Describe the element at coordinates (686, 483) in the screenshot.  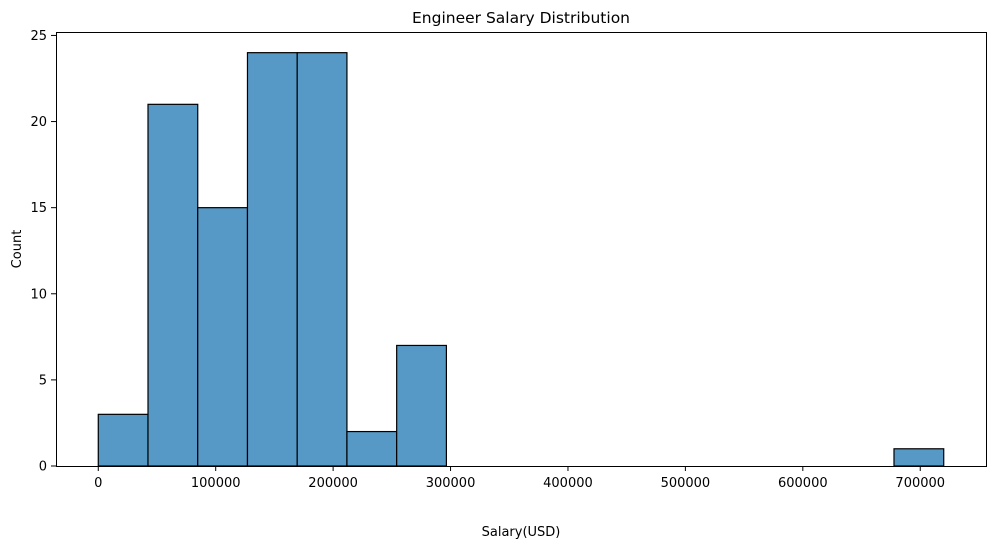
I see `x-tick-label: 500000` at that location.